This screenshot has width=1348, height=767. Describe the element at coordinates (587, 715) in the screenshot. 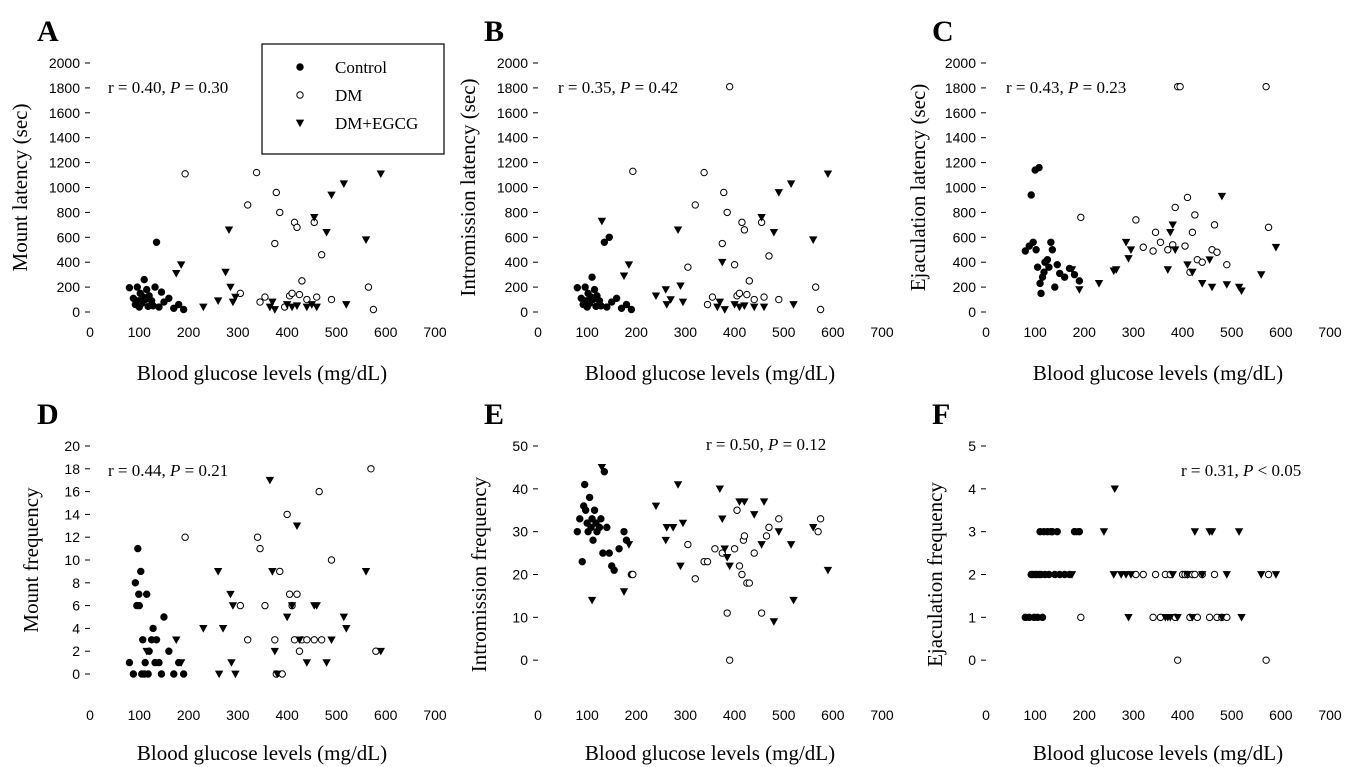

I see `x-tick-label: 100` at that location.